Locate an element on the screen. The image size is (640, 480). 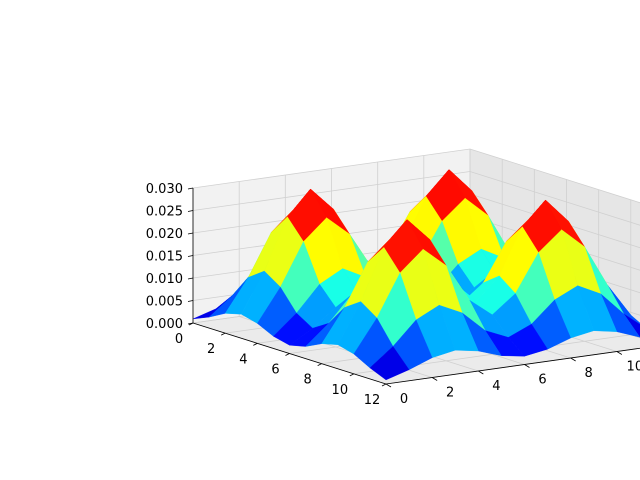
y-tick-label: 10 is located at coordinates (633, 367).